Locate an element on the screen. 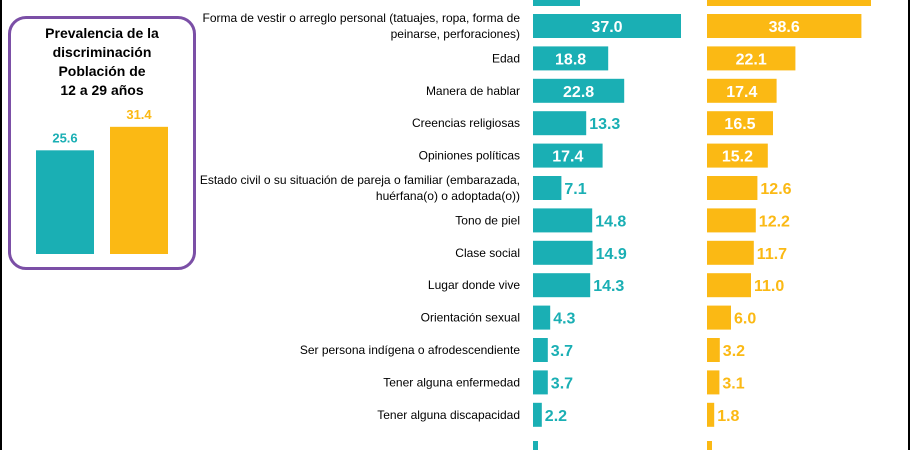 The image size is (912, 450). category-label: peinarse, perforaciones) is located at coordinates (455, 34).